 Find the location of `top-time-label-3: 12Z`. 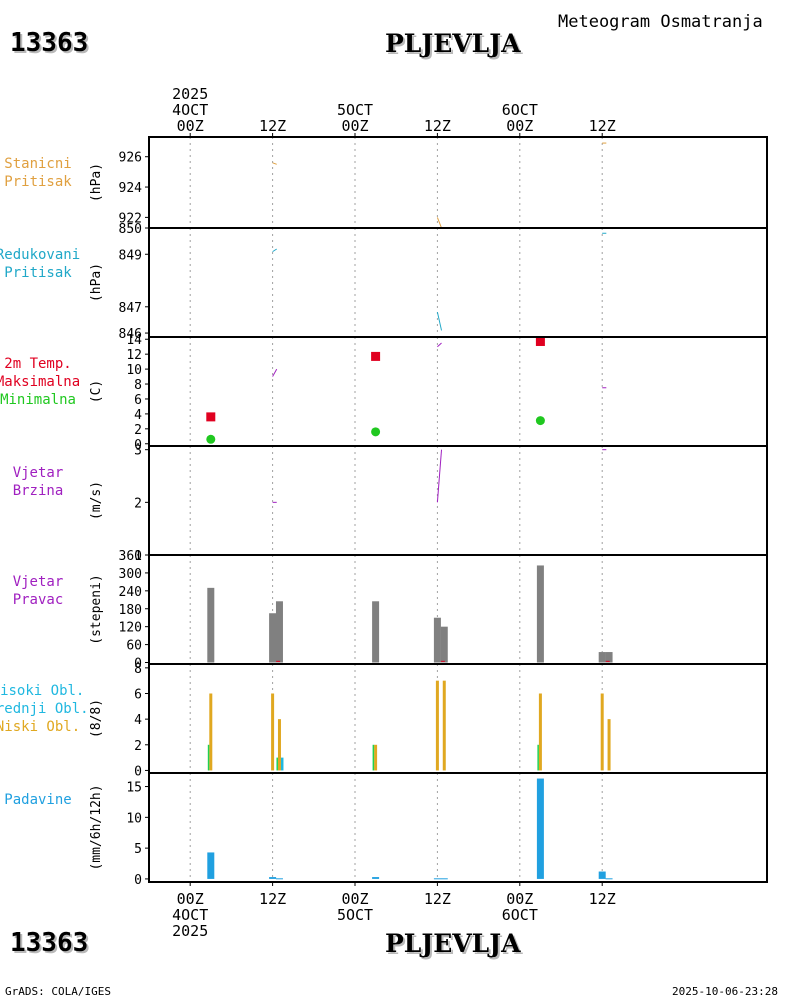

top-time-label-3: 12Z is located at coordinates (437, 126).